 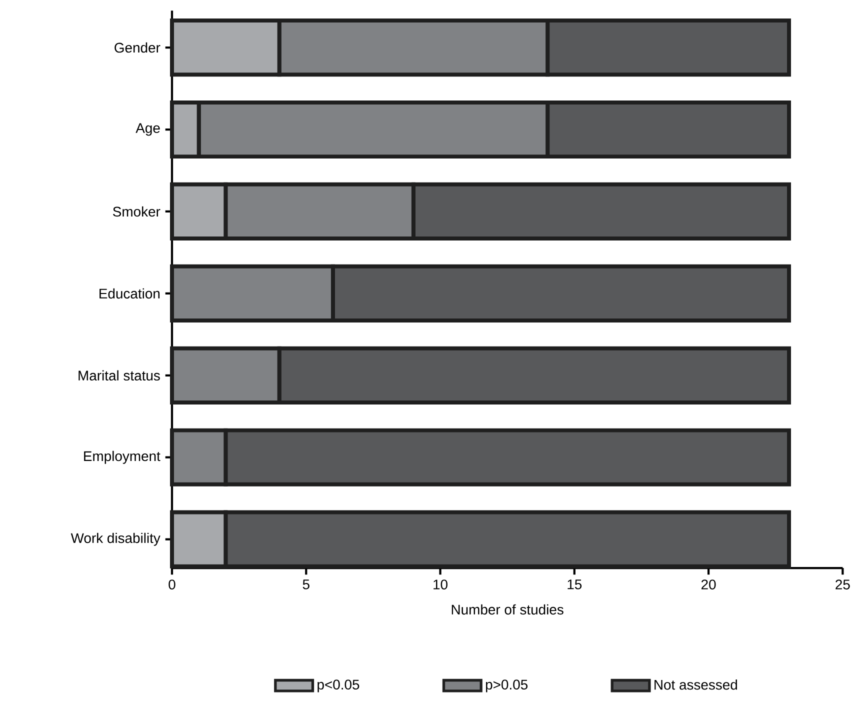 What do you see at coordinates (136, 211) in the screenshot?
I see `y-tick-label: Smoker` at bounding box center [136, 211].